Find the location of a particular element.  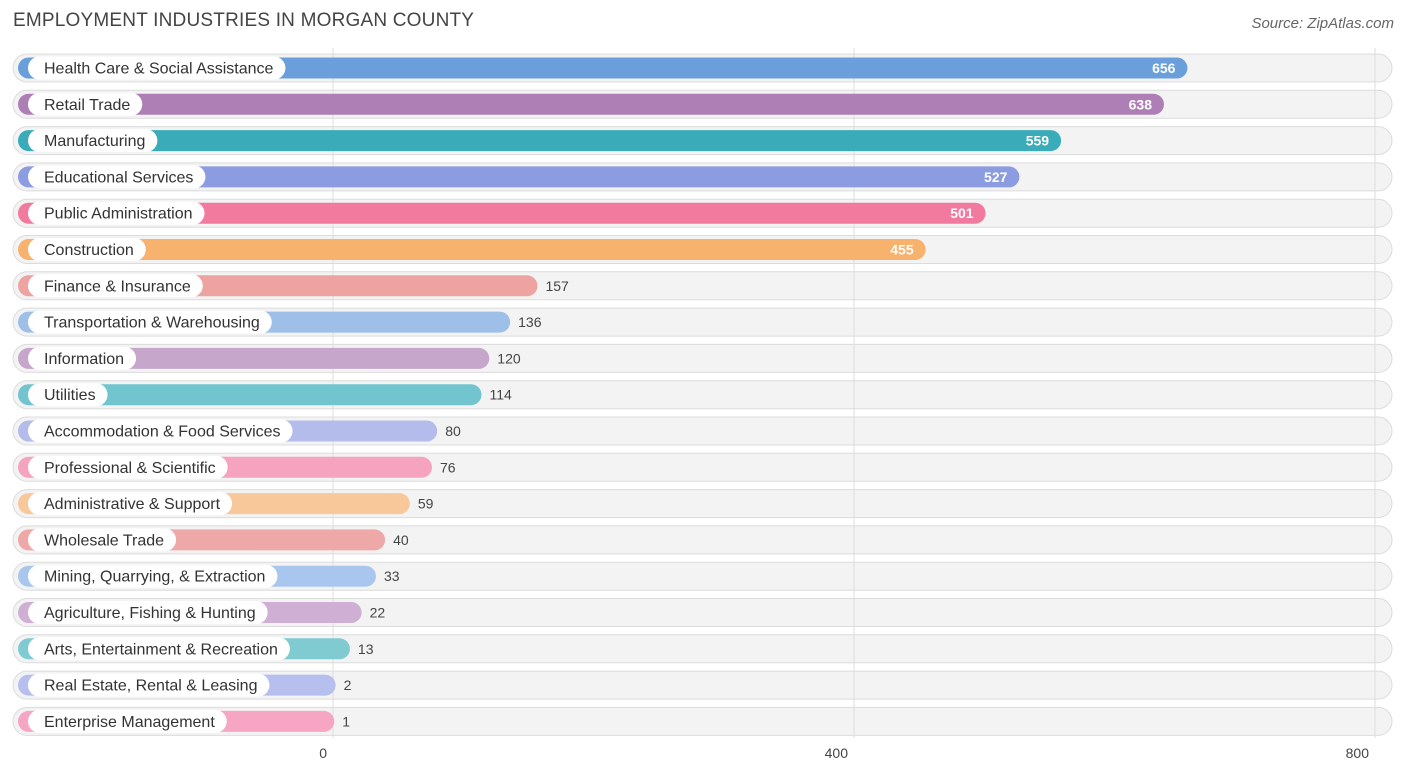

bar-group: Construction 455 is located at coordinates (472, 249).